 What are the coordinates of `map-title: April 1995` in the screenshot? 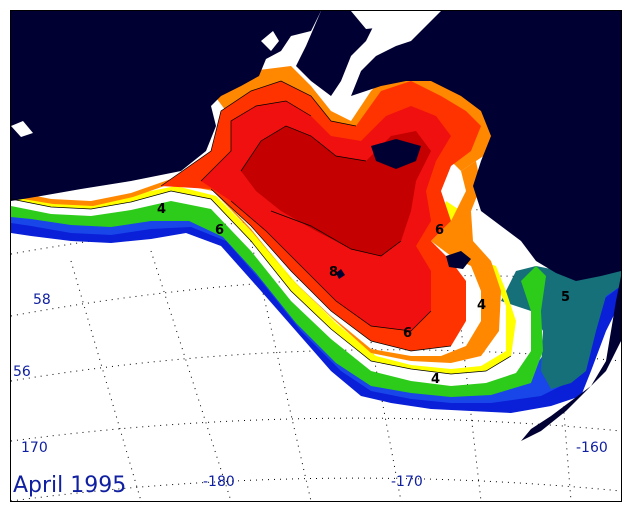 It's located at (70, 485).